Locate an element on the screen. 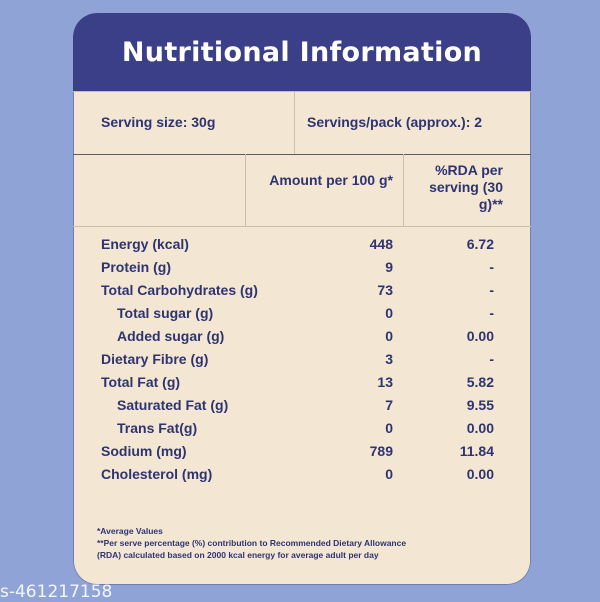 This screenshot has height=602, width=600. servings-per-pack: Servings/pack (approx.): 2 is located at coordinates (395, 122).